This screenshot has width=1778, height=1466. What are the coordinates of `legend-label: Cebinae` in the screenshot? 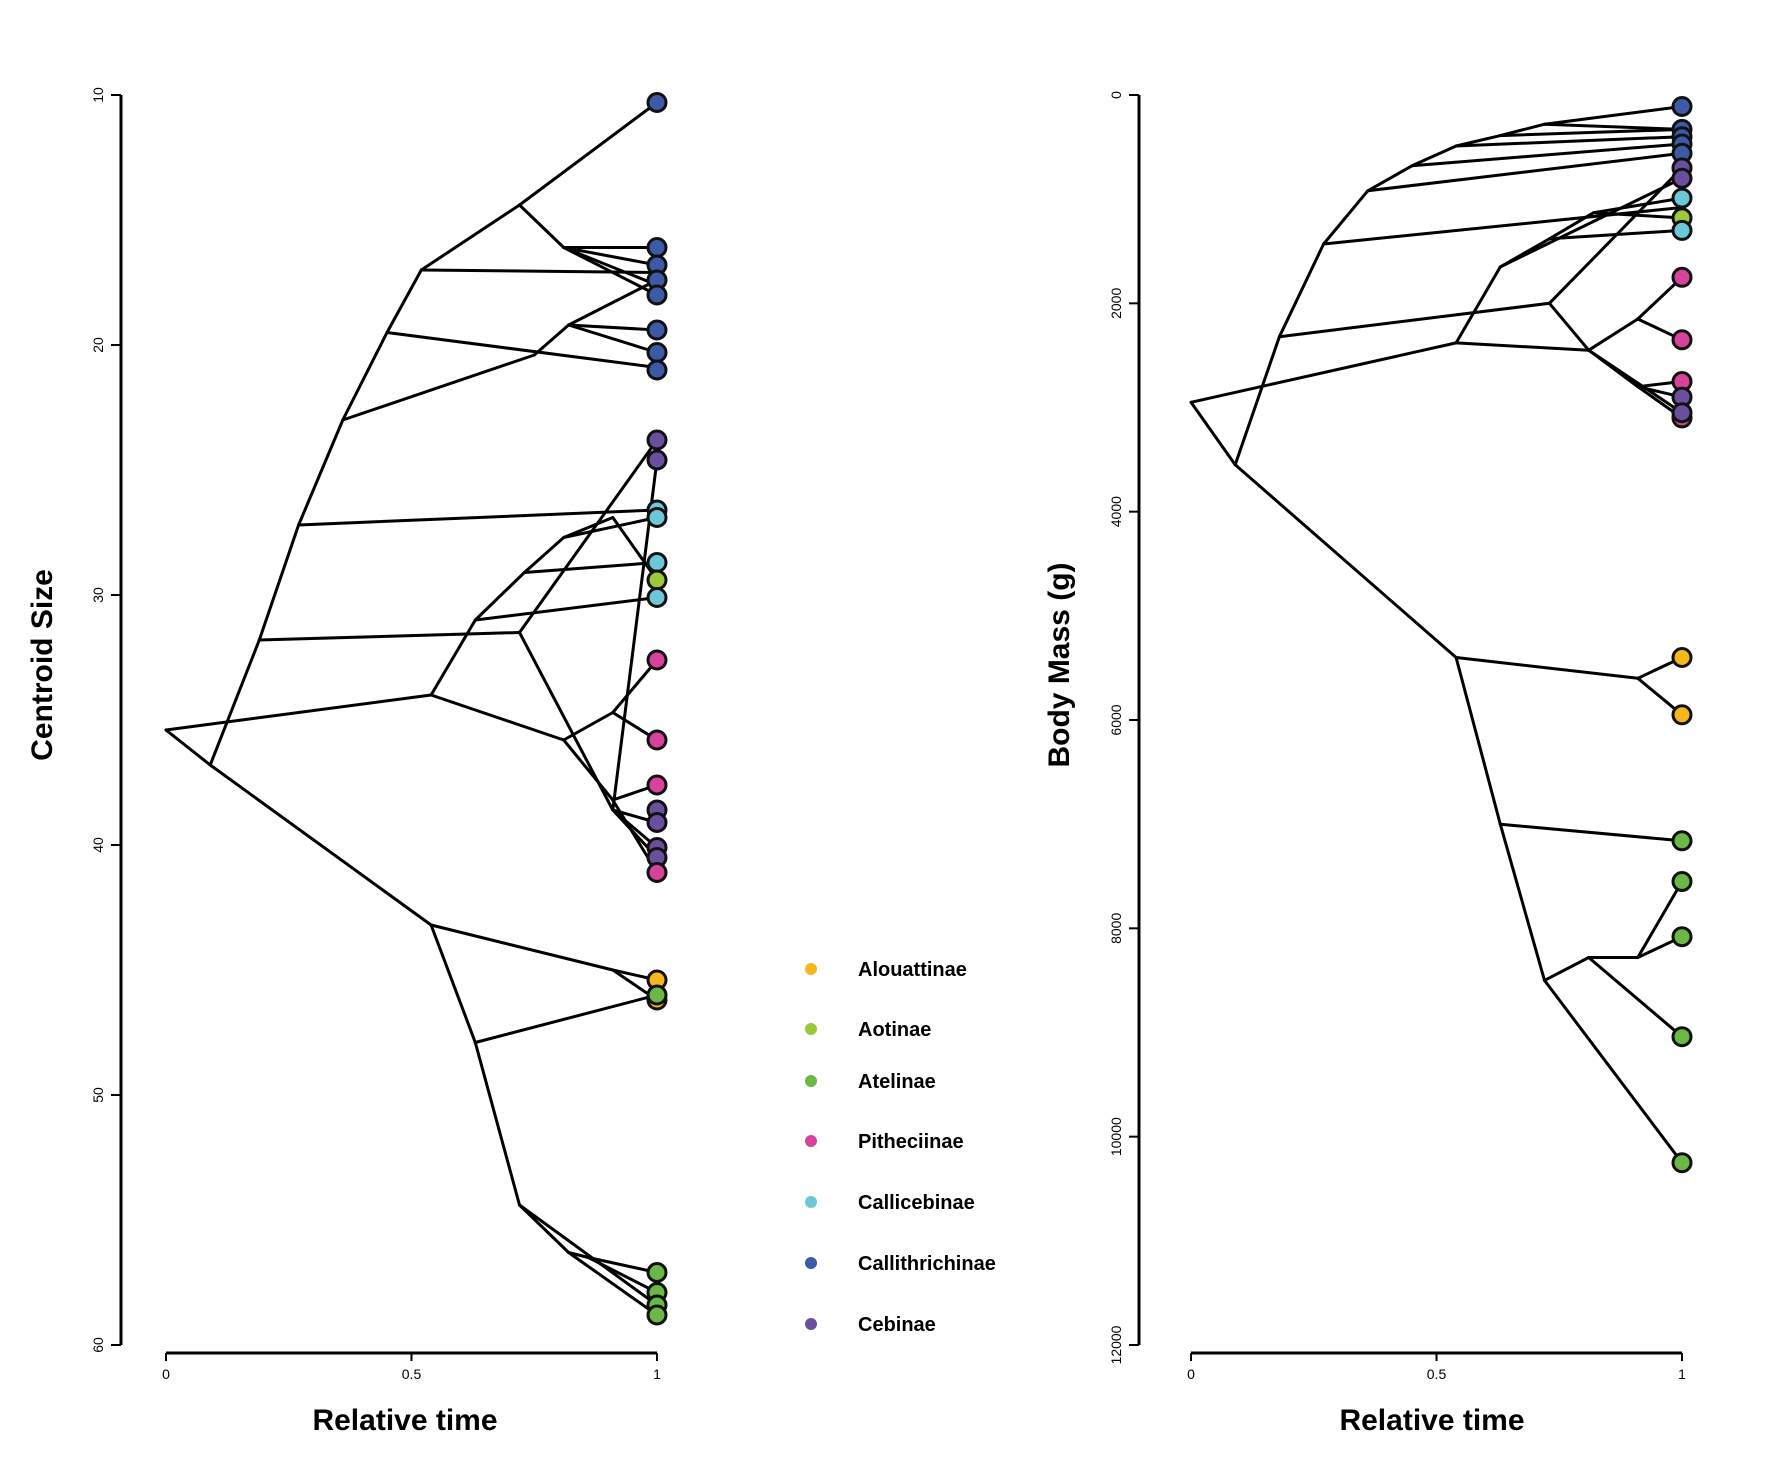 It's located at (897, 1325).